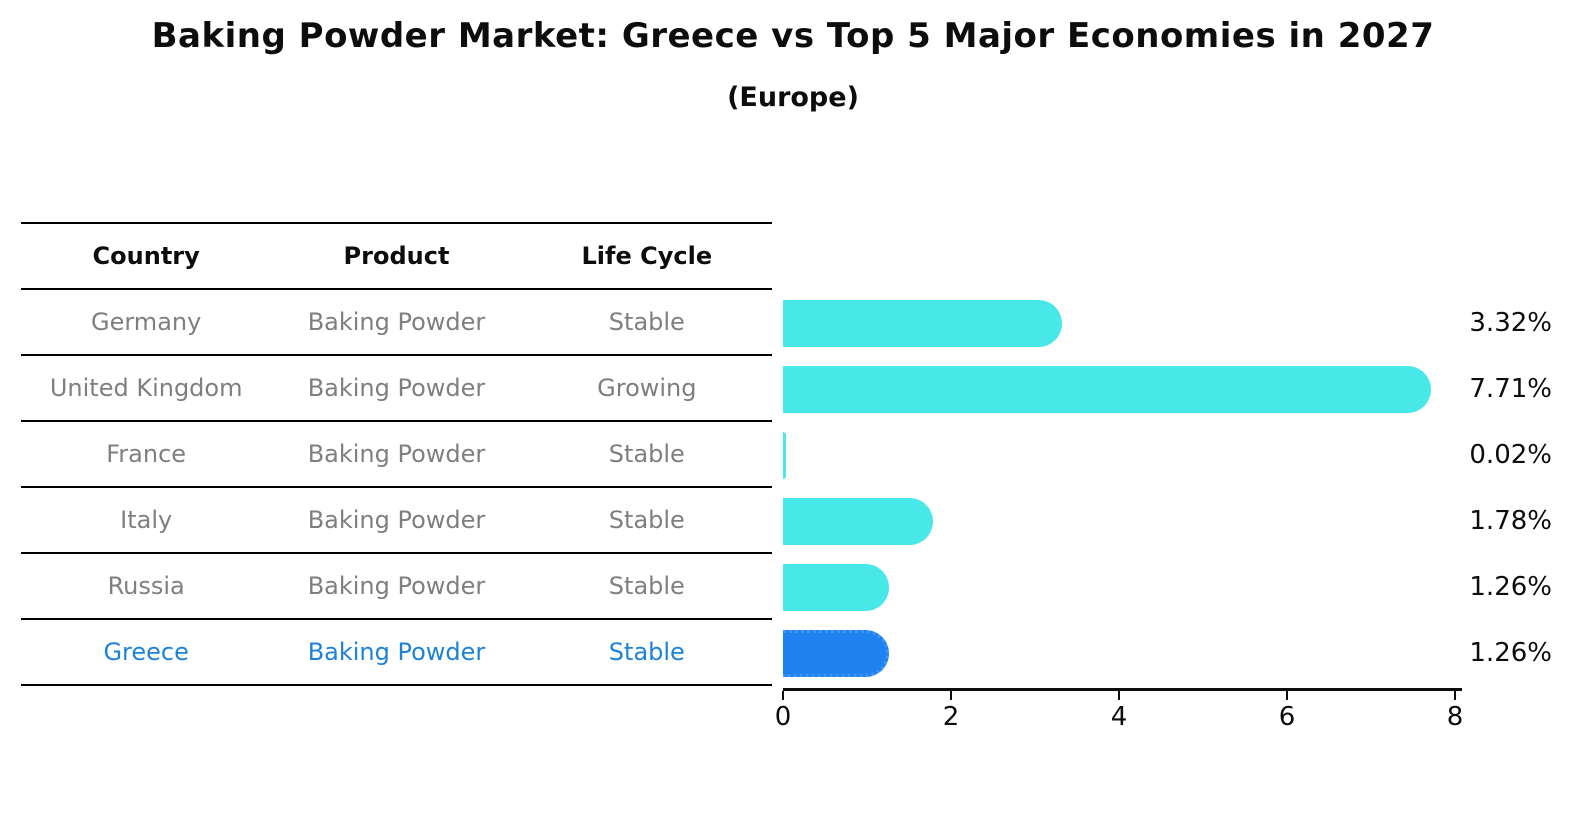 The height and width of the screenshot is (823, 1586). Describe the element at coordinates (793, 97) in the screenshot. I see `chart-subtitle: (Europe)` at that location.